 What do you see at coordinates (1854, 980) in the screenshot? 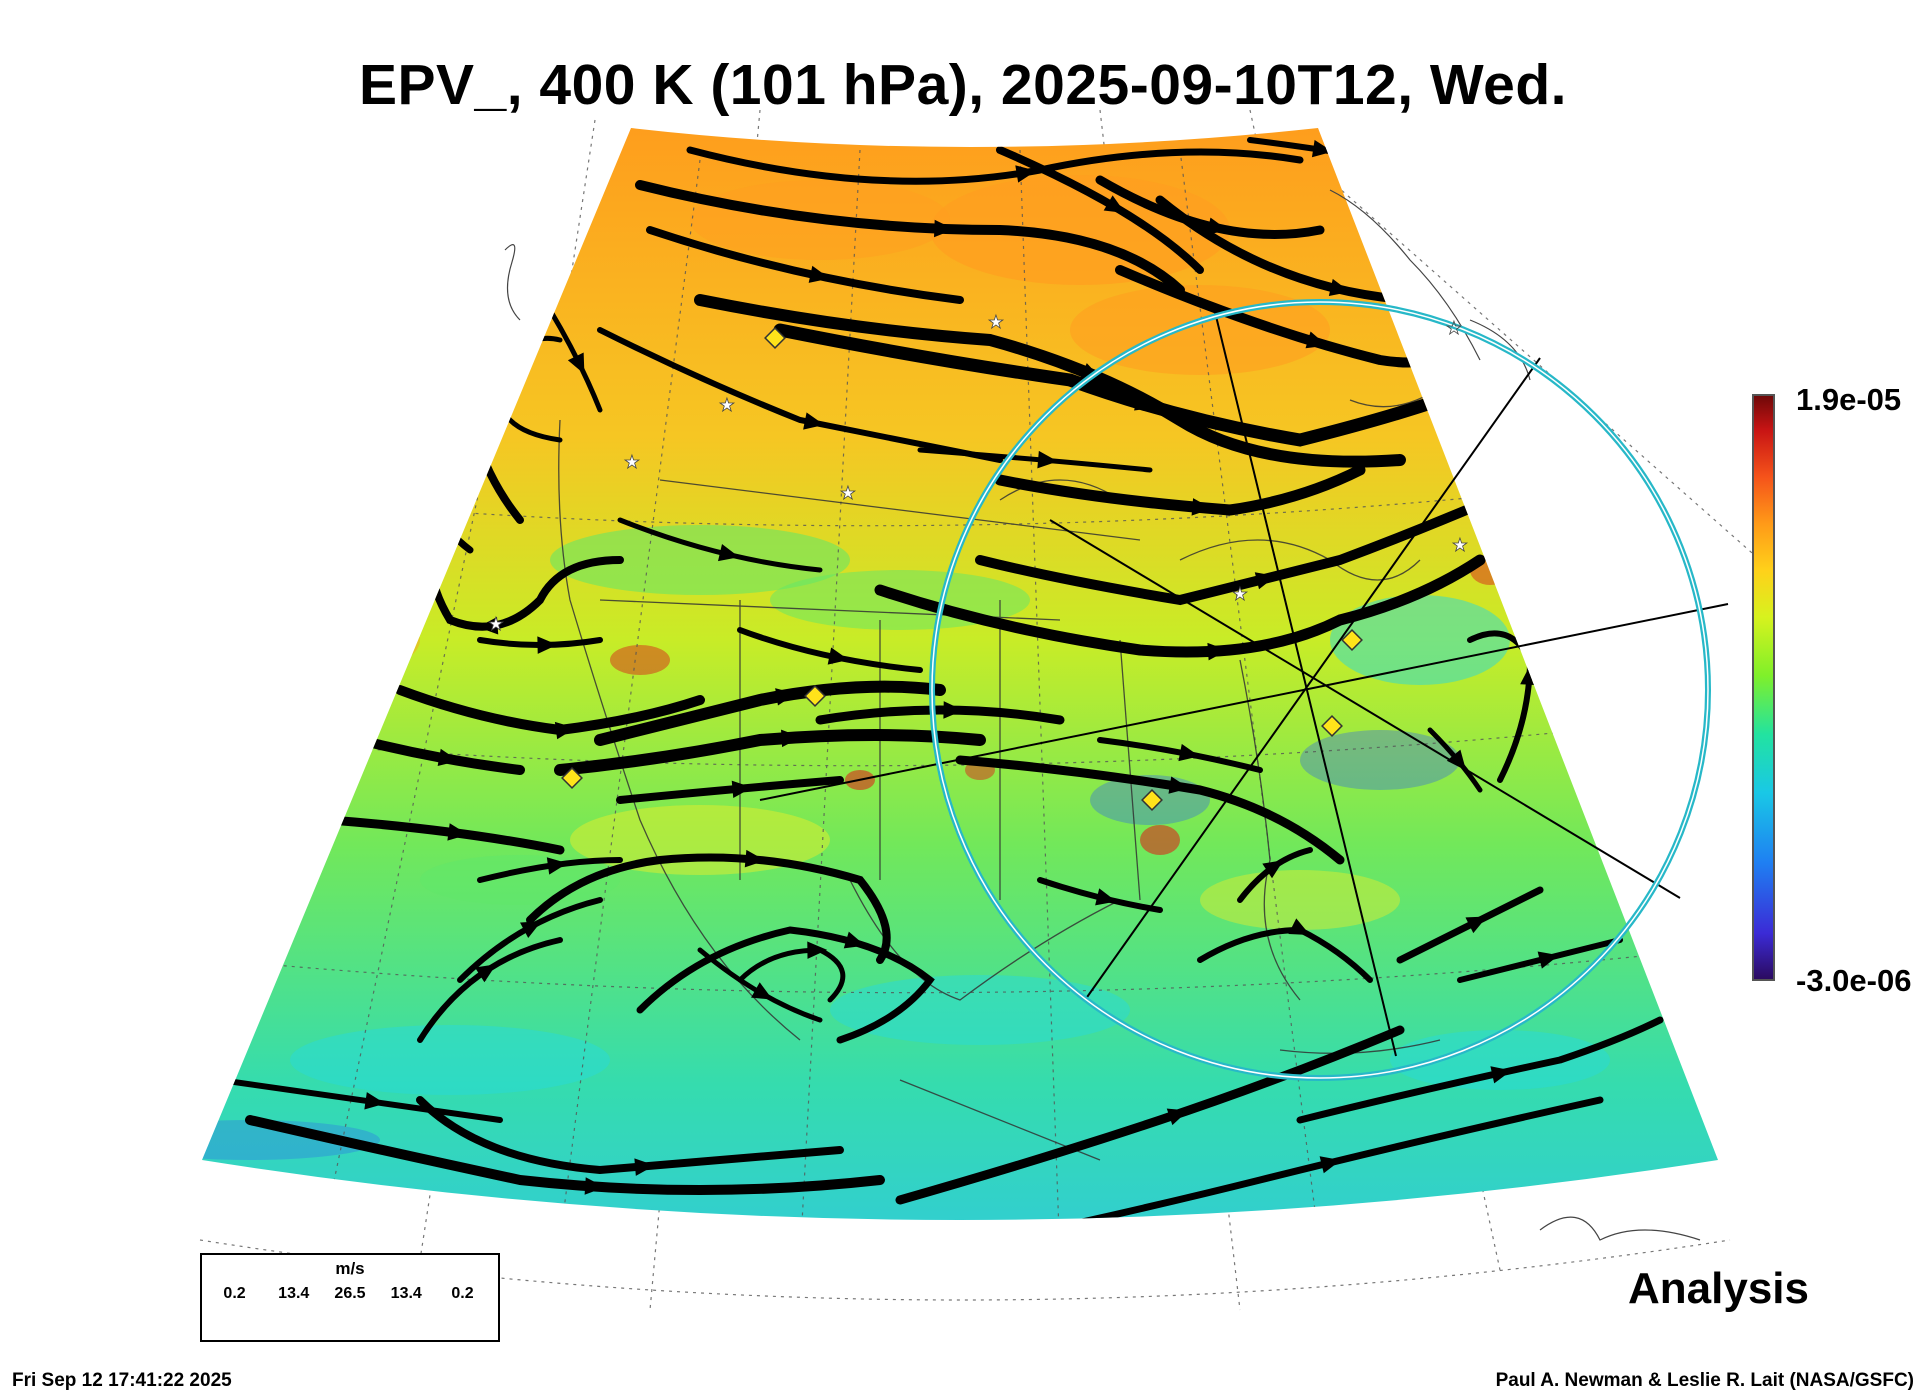
I see `colorbar-min-label: -3.0e-06` at bounding box center [1854, 980].